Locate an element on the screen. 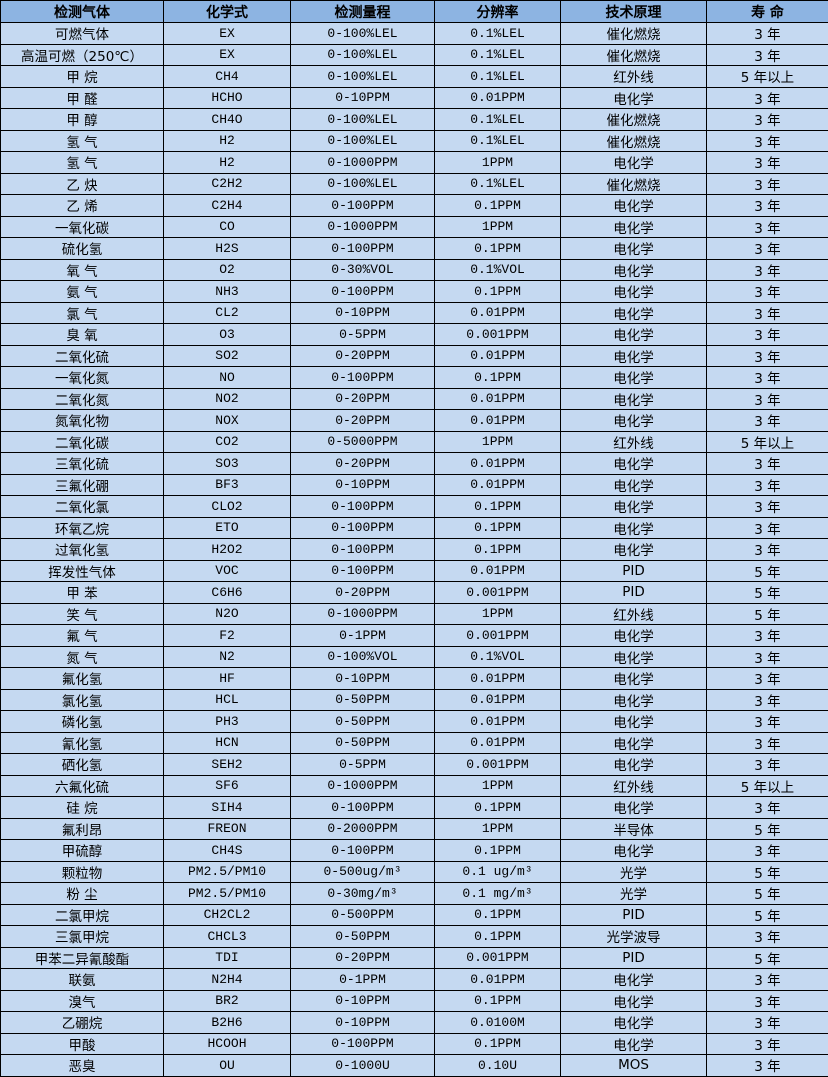 The image size is (828, 1077). range-cell: 0-100%LEL is located at coordinates (363, 184).